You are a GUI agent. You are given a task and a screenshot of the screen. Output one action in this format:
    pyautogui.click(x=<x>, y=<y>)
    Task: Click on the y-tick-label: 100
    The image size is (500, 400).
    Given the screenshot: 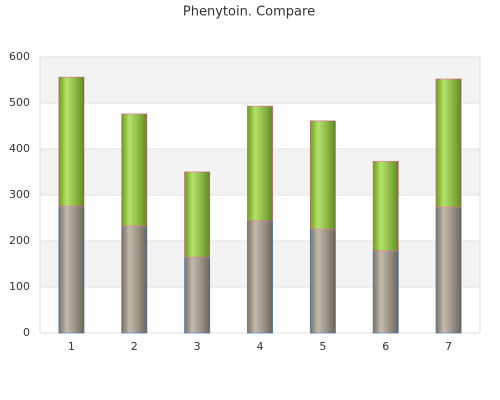 What is the action you would take?
    pyautogui.click(x=19, y=286)
    